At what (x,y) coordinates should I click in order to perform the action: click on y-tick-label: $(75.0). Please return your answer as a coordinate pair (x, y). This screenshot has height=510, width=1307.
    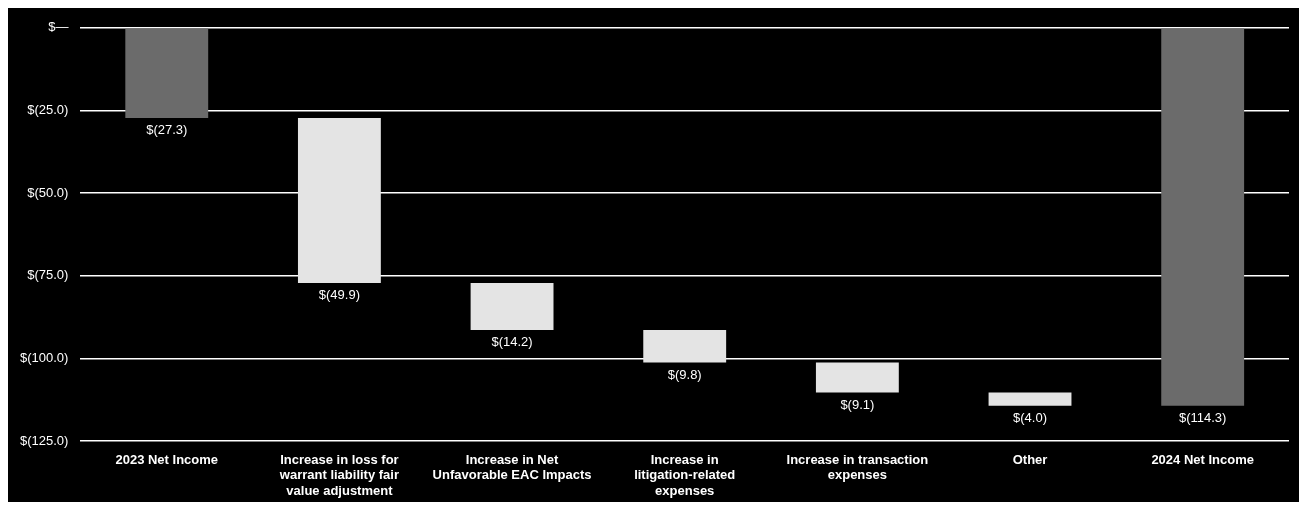
    Looking at the image, I should click on (48, 275).